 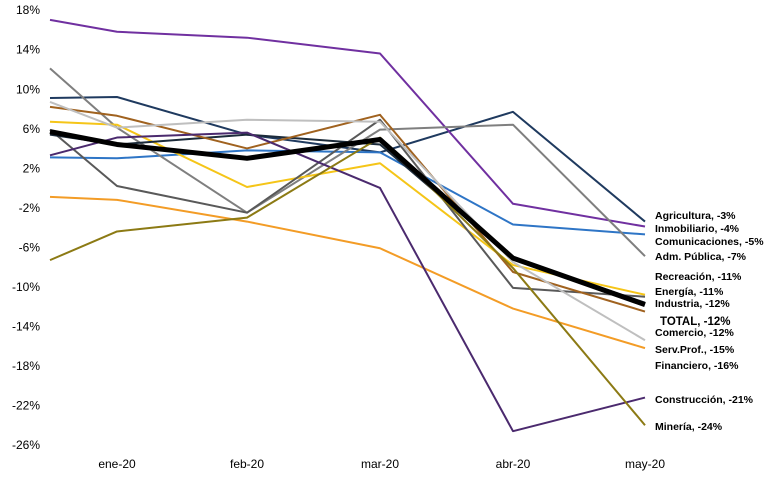 What do you see at coordinates (701, 257) in the screenshot?
I see `legend-label: Adm. Pública, -7%` at bounding box center [701, 257].